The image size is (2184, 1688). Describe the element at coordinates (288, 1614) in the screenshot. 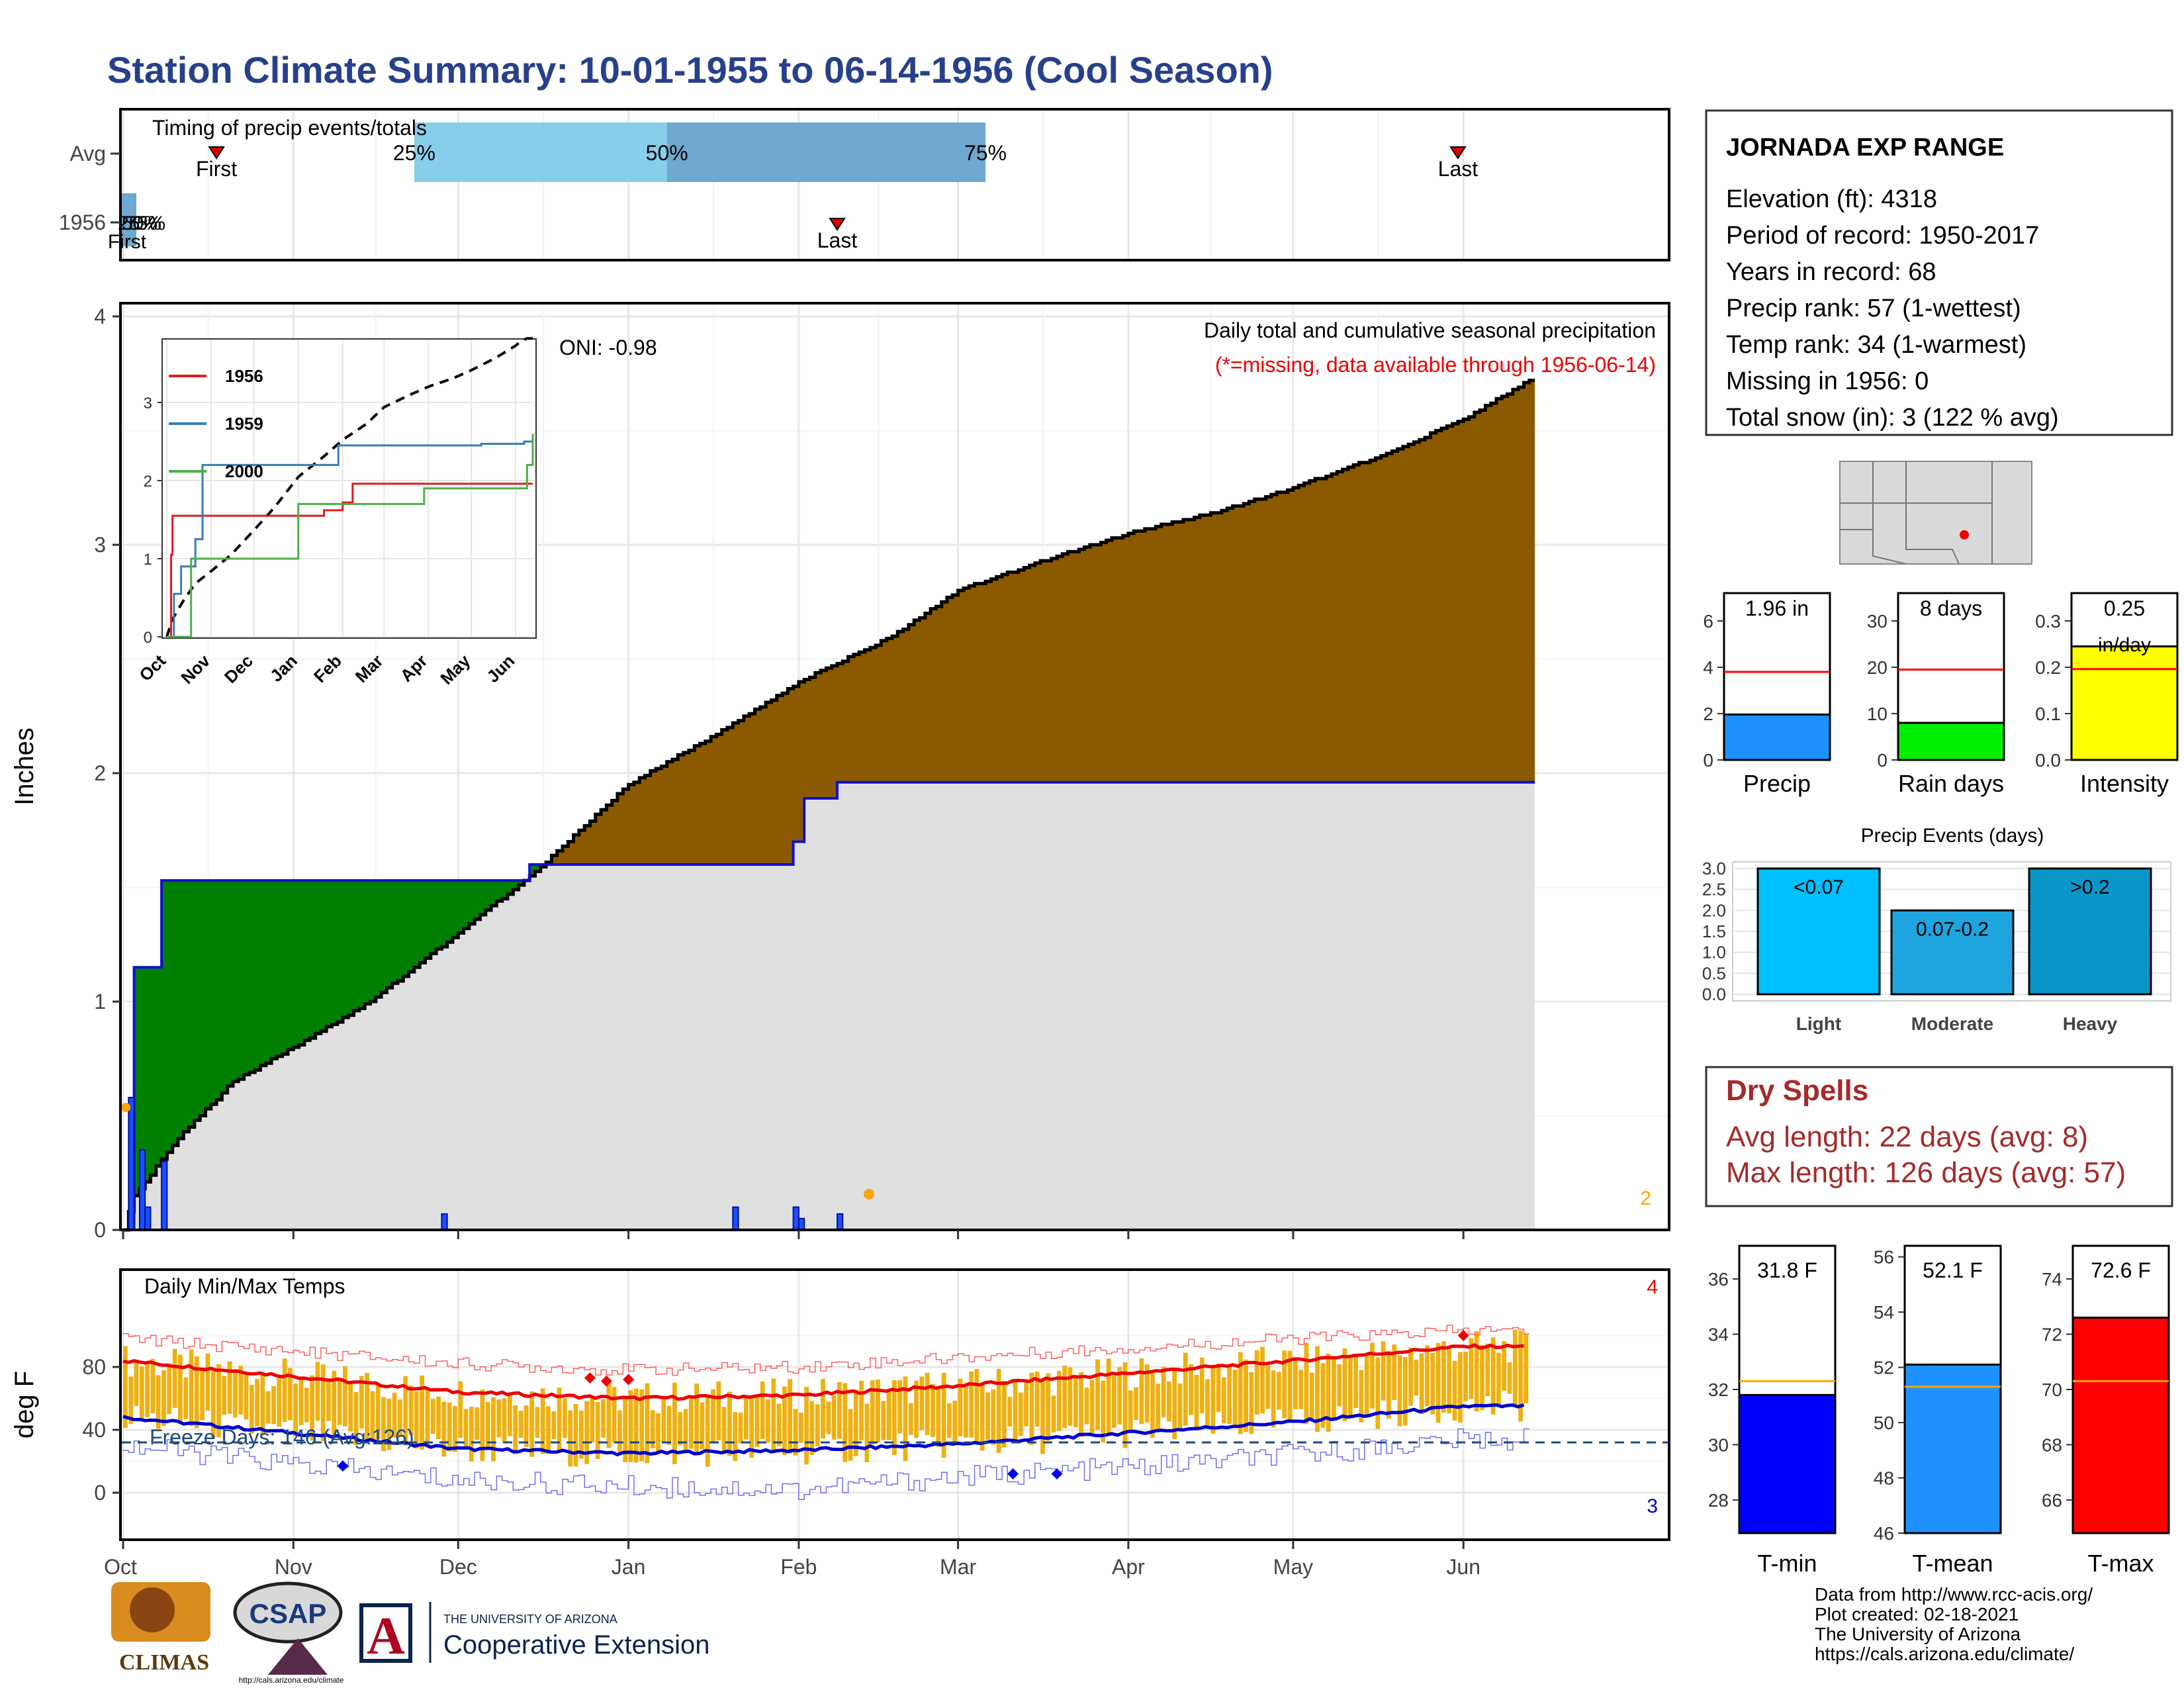

I see `csap-logo-text: CSAP` at that location.